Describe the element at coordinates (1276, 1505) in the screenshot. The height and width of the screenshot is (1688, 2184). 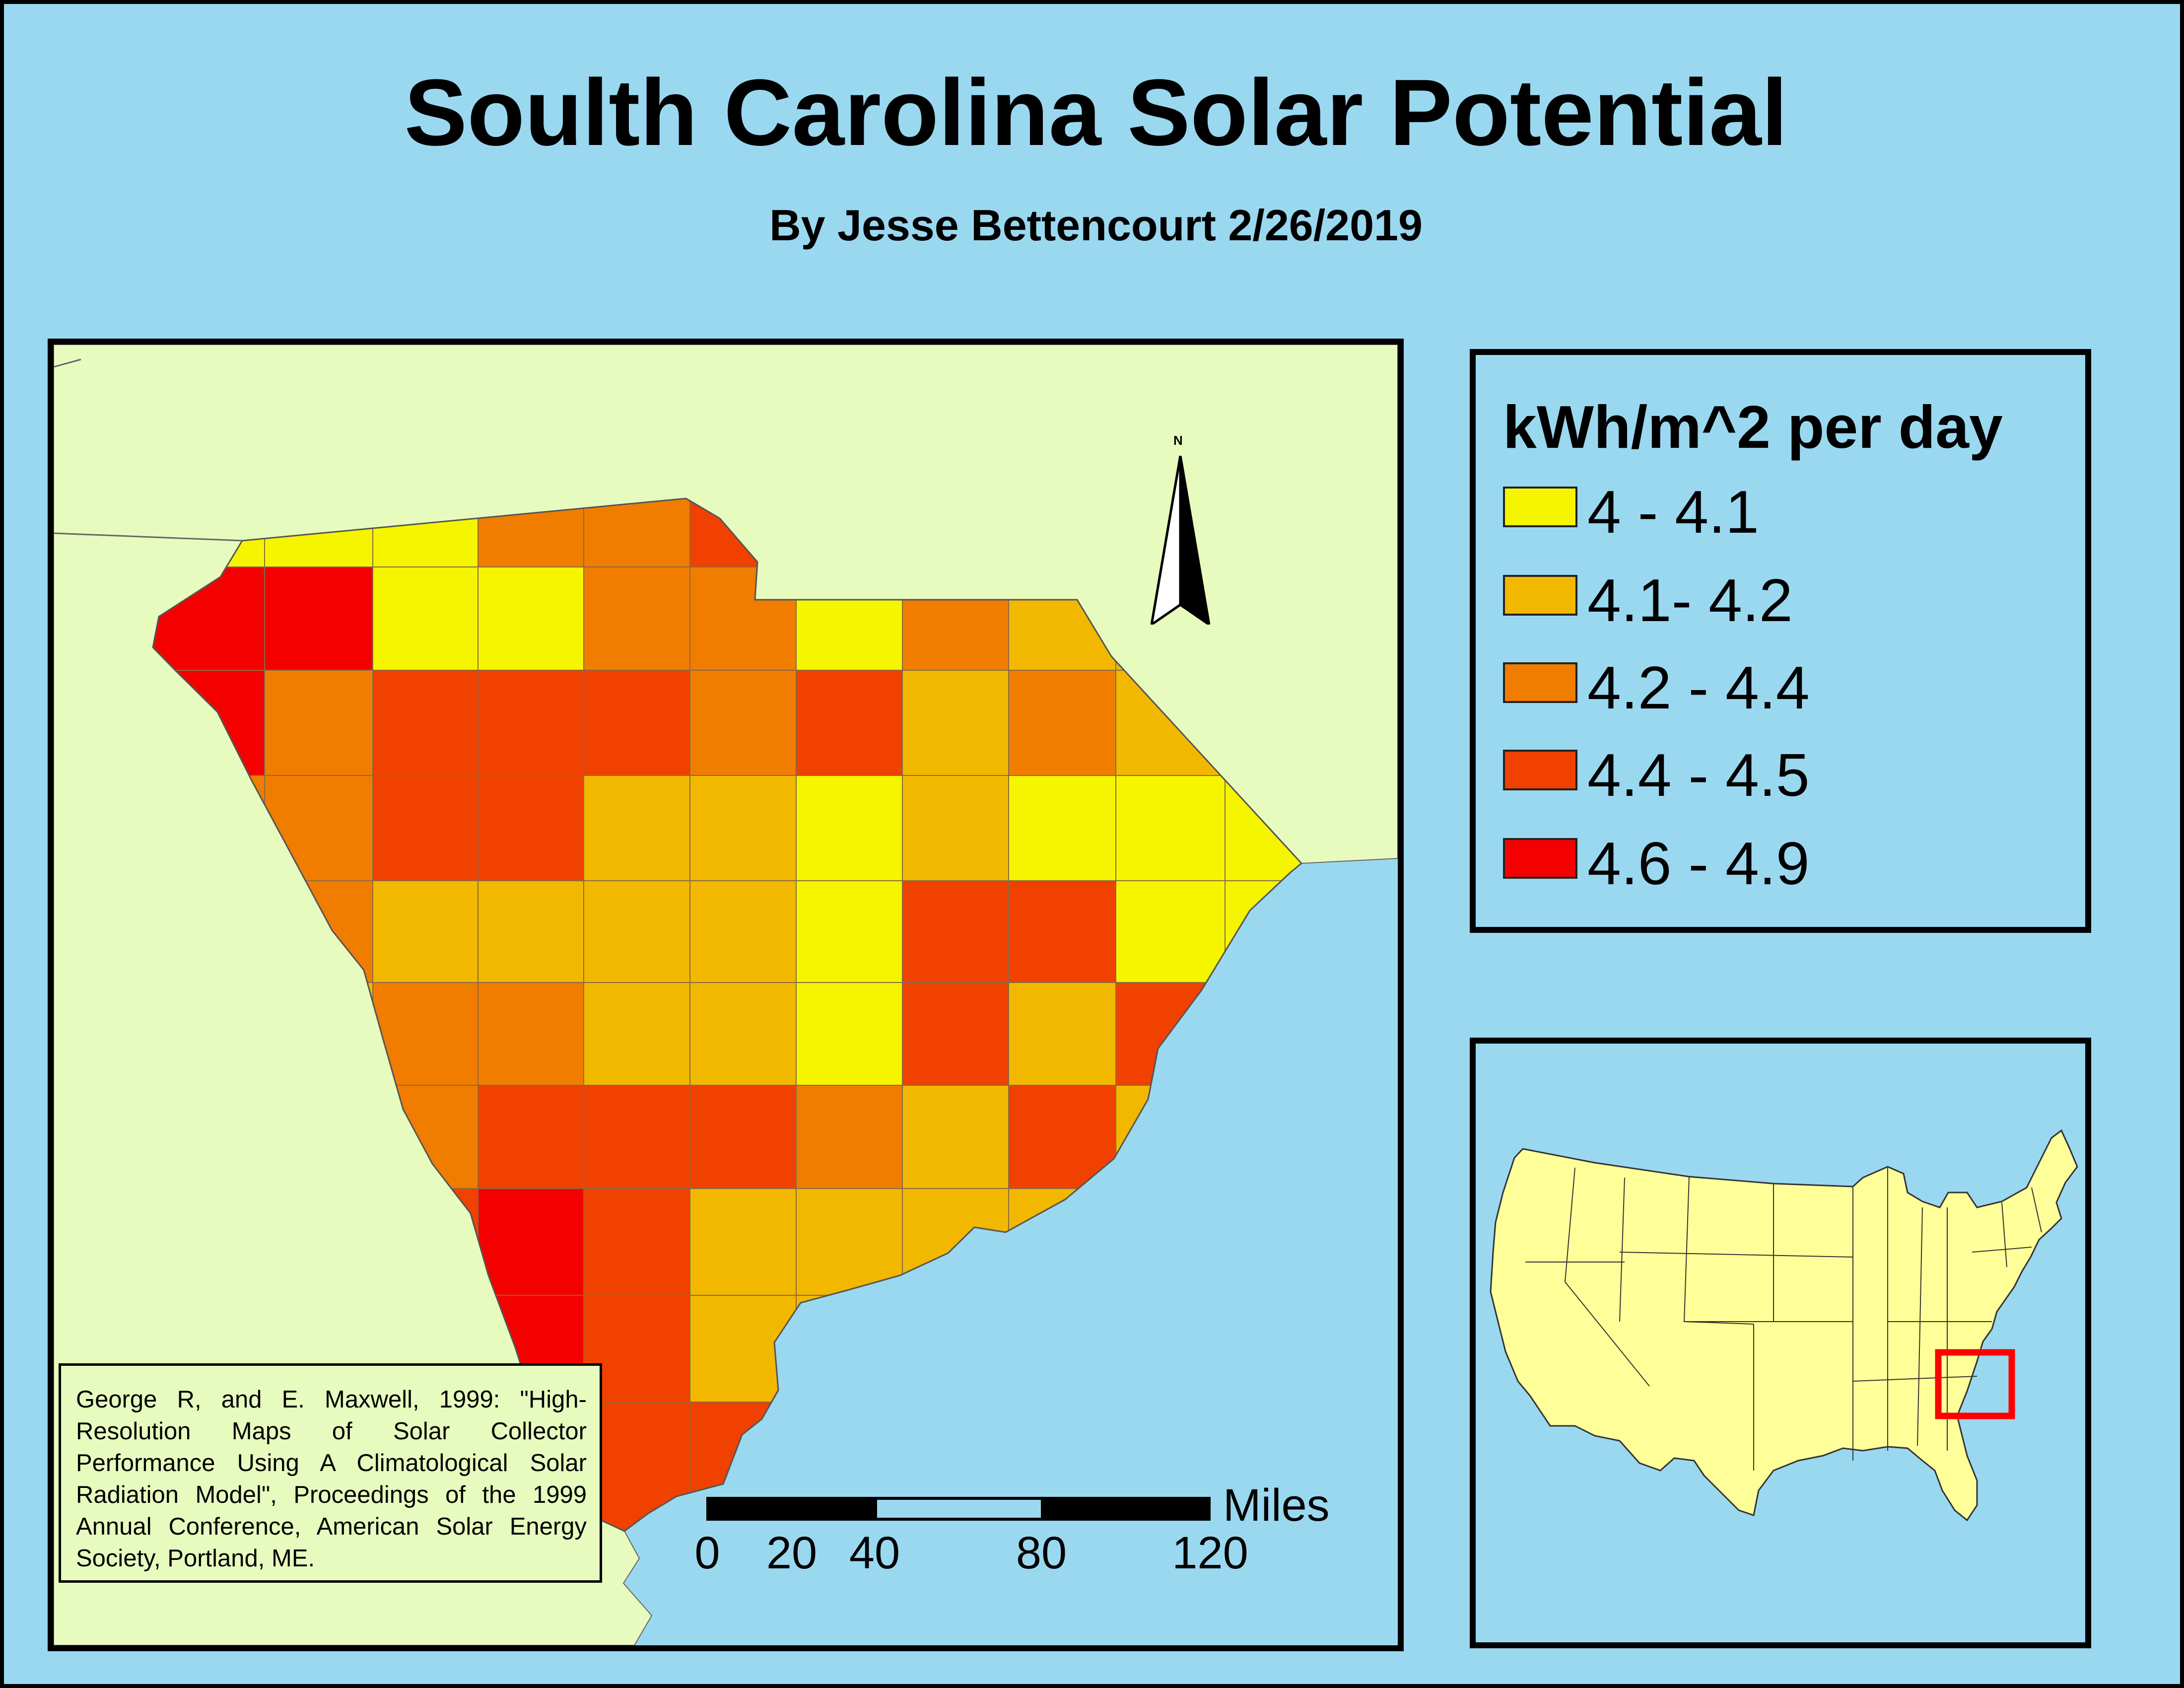
I see `scale-units-label: Miles` at that location.